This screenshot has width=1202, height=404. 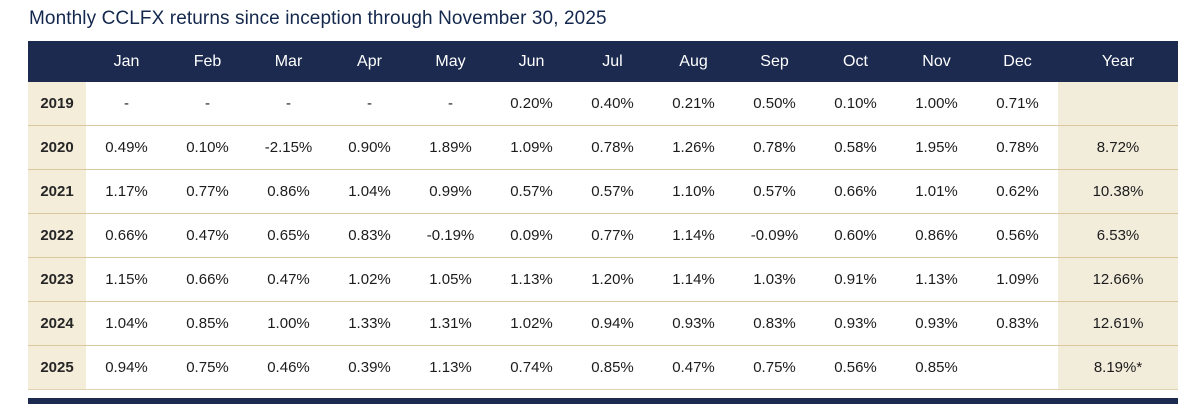 What do you see at coordinates (1118, 235) in the screenshot?
I see `year-total-cell: 6.53%` at bounding box center [1118, 235].